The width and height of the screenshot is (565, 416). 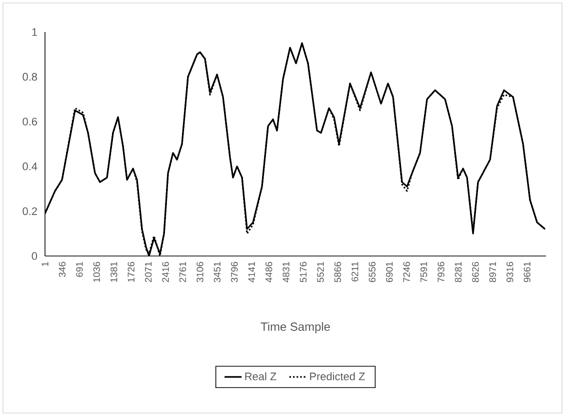 I want to click on legend-label: Predicted Z, so click(x=337, y=376).